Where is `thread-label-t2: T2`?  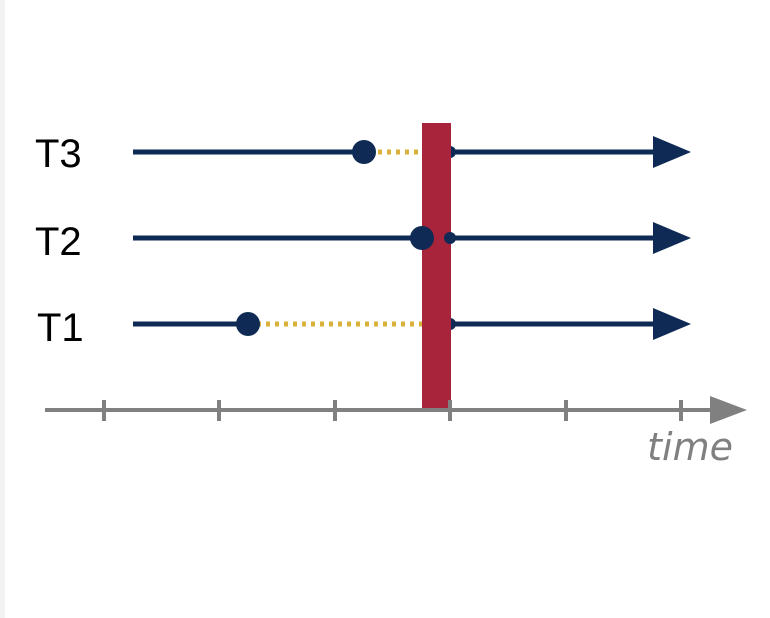 thread-label-t2: T2 is located at coordinates (58, 242).